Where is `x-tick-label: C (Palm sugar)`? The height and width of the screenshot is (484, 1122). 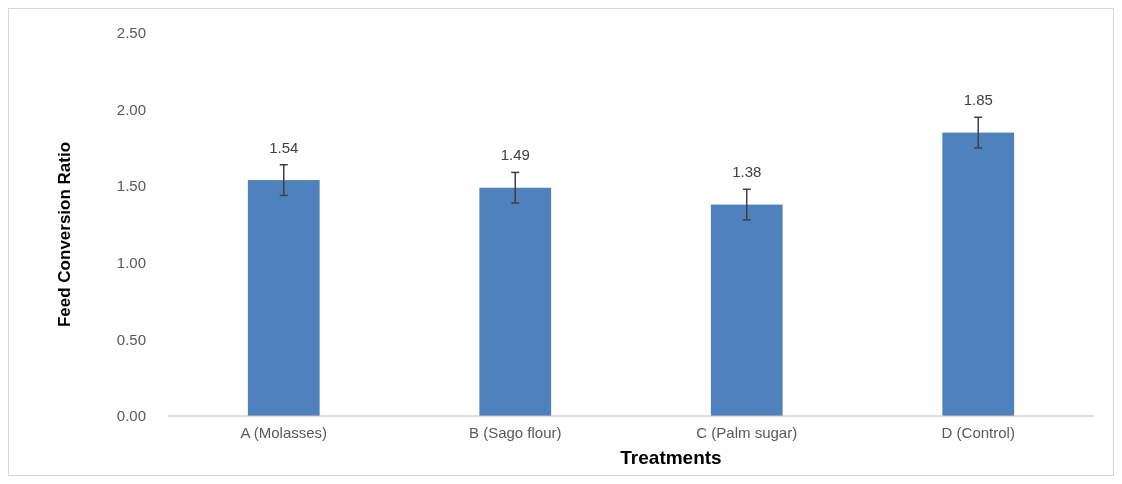
x-tick-label: C (Palm sugar) is located at coordinates (747, 432).